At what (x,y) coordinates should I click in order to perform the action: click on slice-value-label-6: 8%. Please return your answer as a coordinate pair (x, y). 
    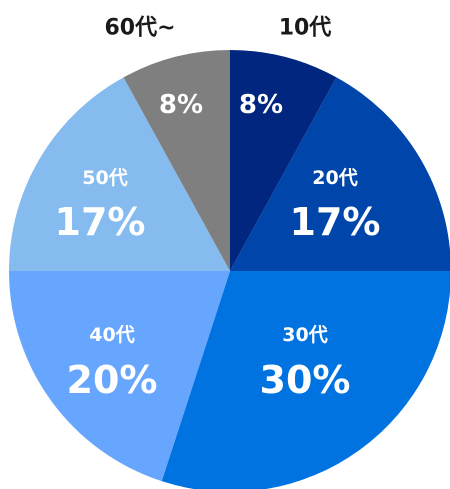
    Looking at the image, I should click on (181, 105).